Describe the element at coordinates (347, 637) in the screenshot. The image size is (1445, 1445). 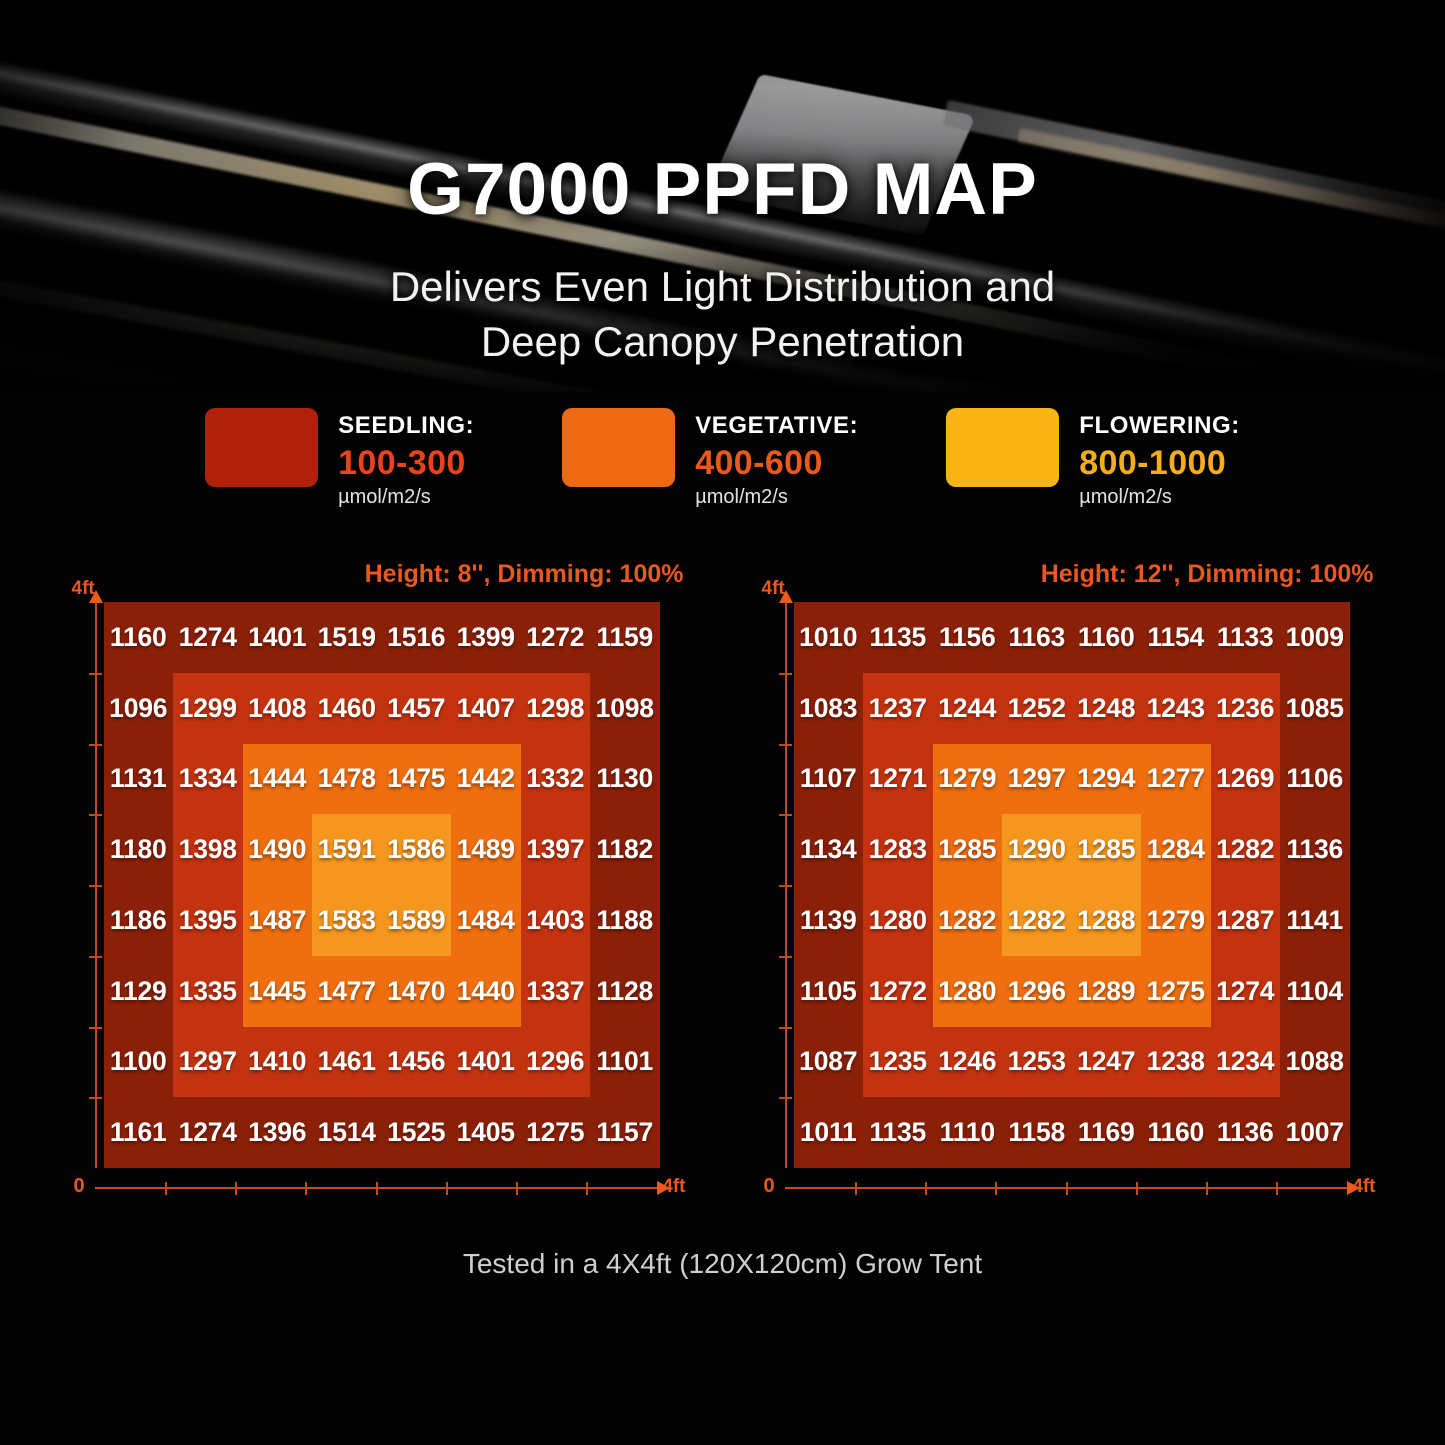
I see `heatmap-cell: 1519` at that location.